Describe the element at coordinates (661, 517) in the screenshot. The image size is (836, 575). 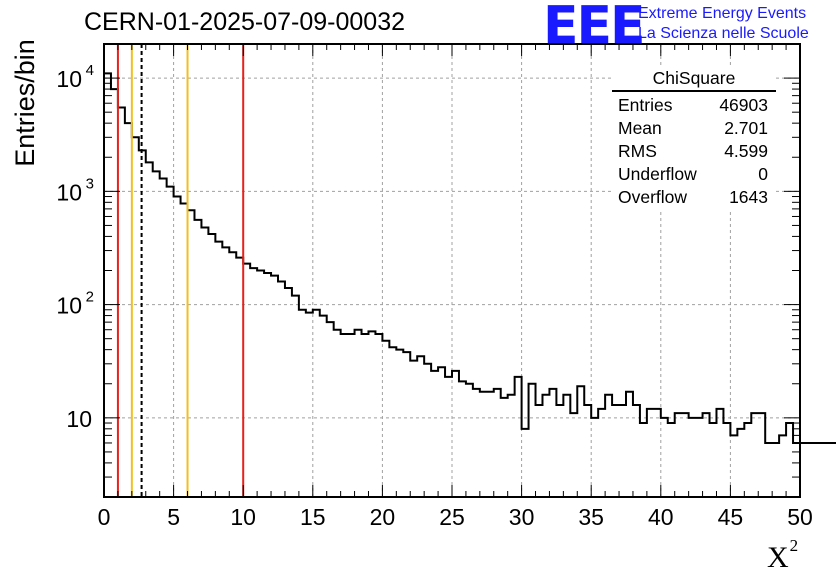
I see `x-tick-label: 40` at that location.